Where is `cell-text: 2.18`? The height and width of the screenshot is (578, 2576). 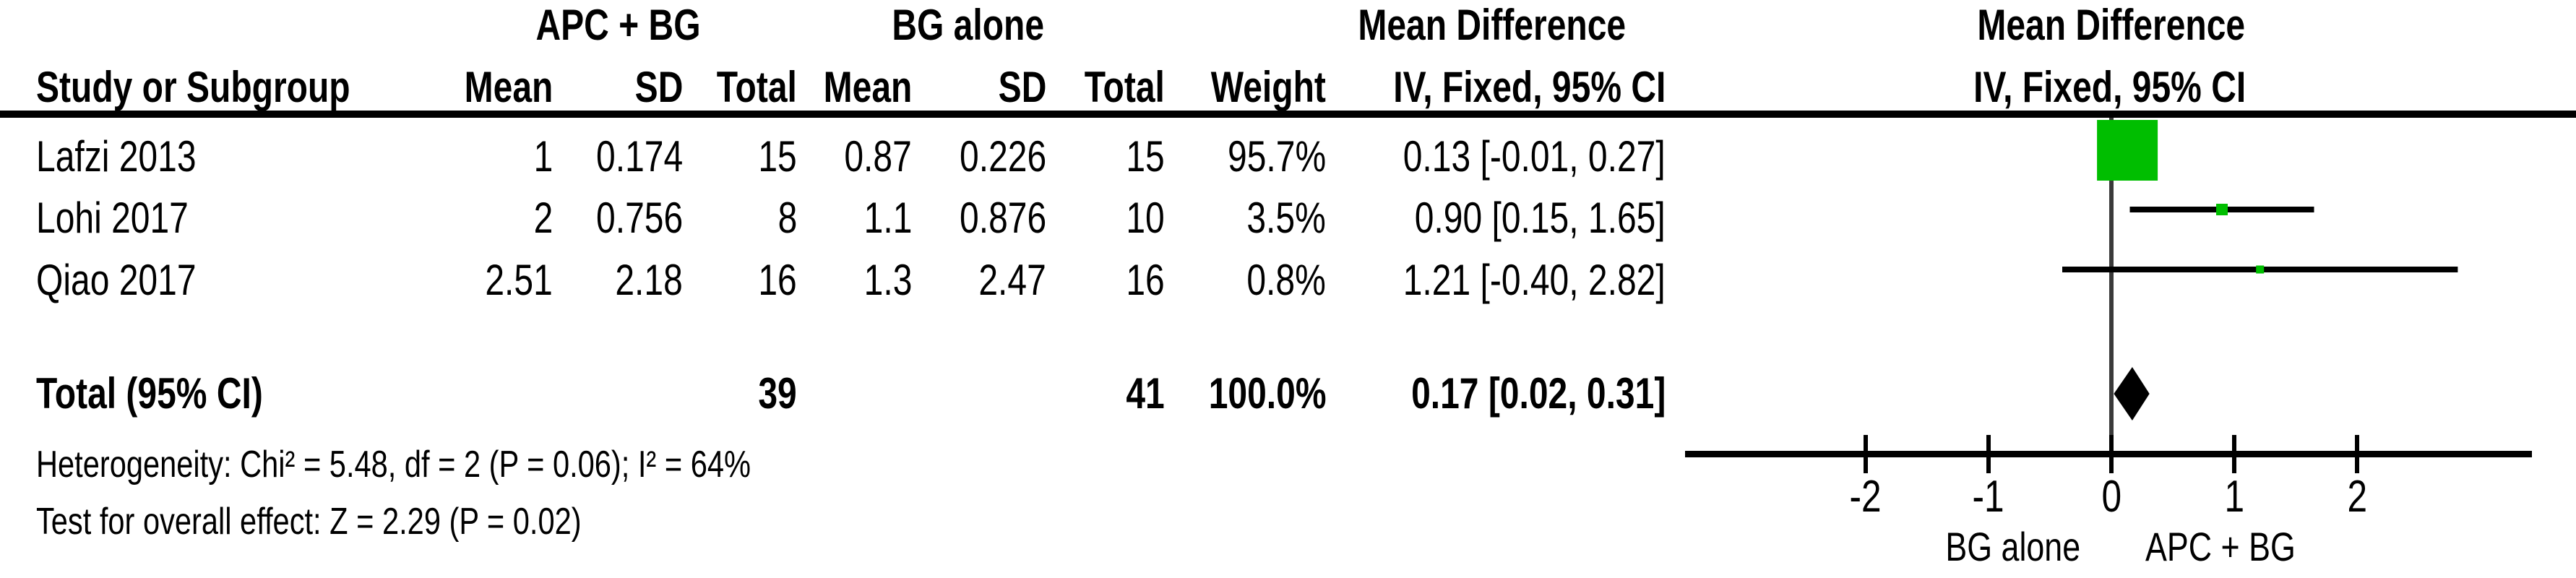
cell-text: 2.18 is located at coordinates (649, 280).